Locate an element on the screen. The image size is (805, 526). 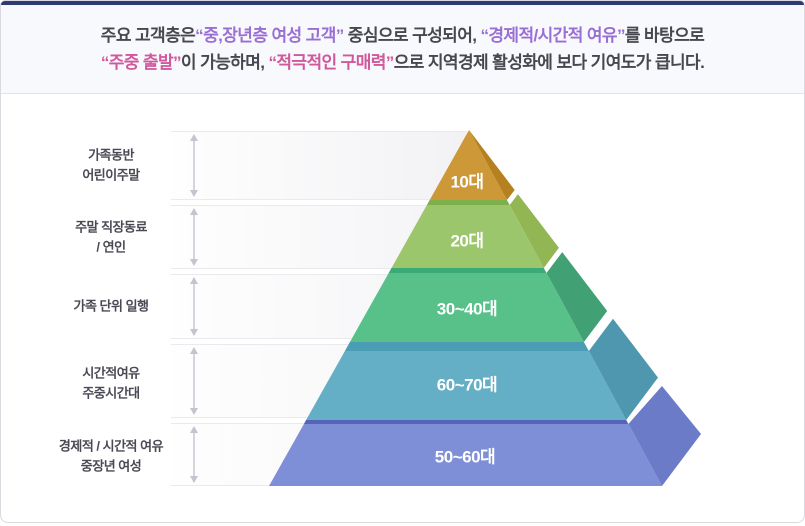
row-label: 가족 단위 일행 is located at coordinates (111, 306).